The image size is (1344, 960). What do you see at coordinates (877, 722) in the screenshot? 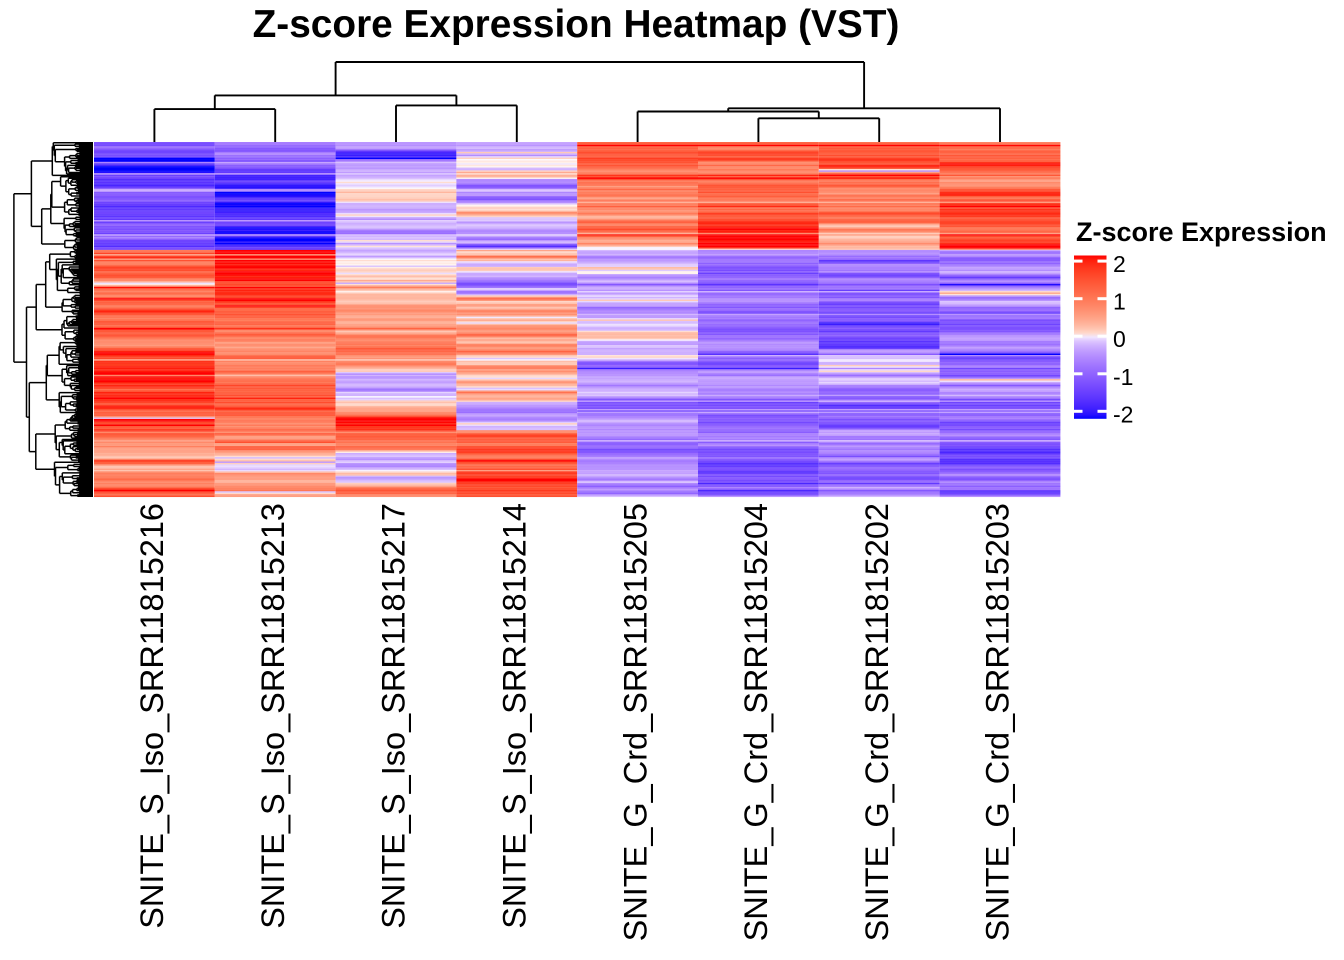
I see `svg-text: SNITE_G_Crd_SRR11815202` at bounding box center [877, 722].